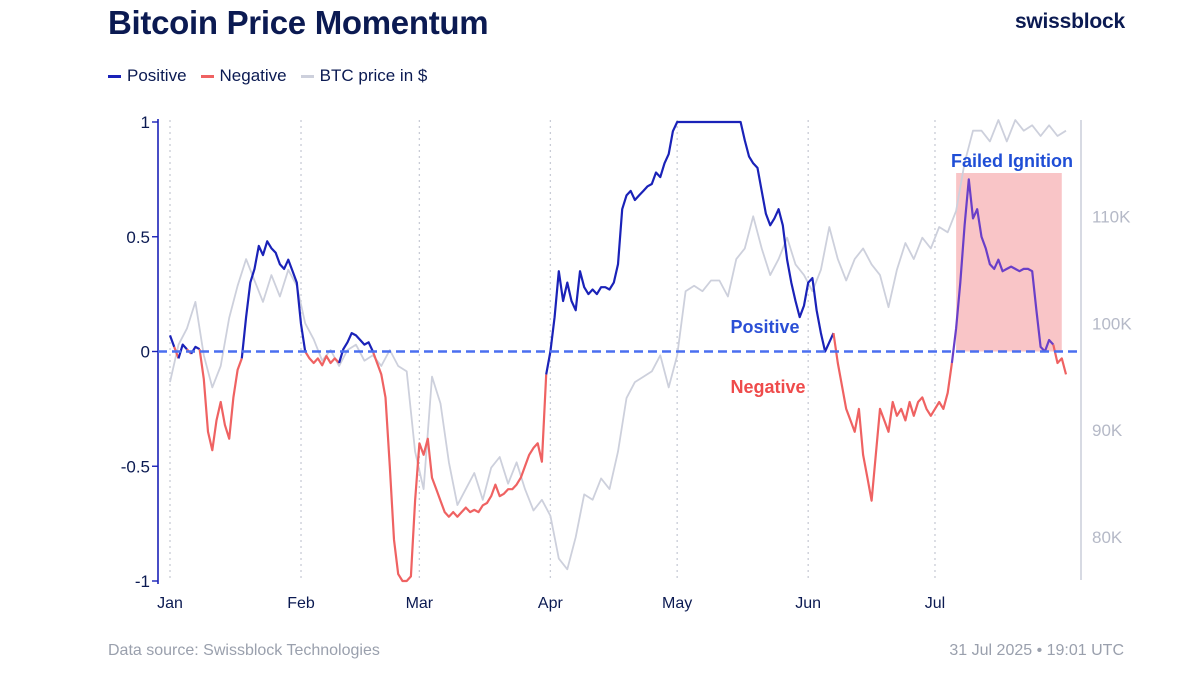  I want to click on chart-title: Bitcoin Price Momentum, so click(298, 22).